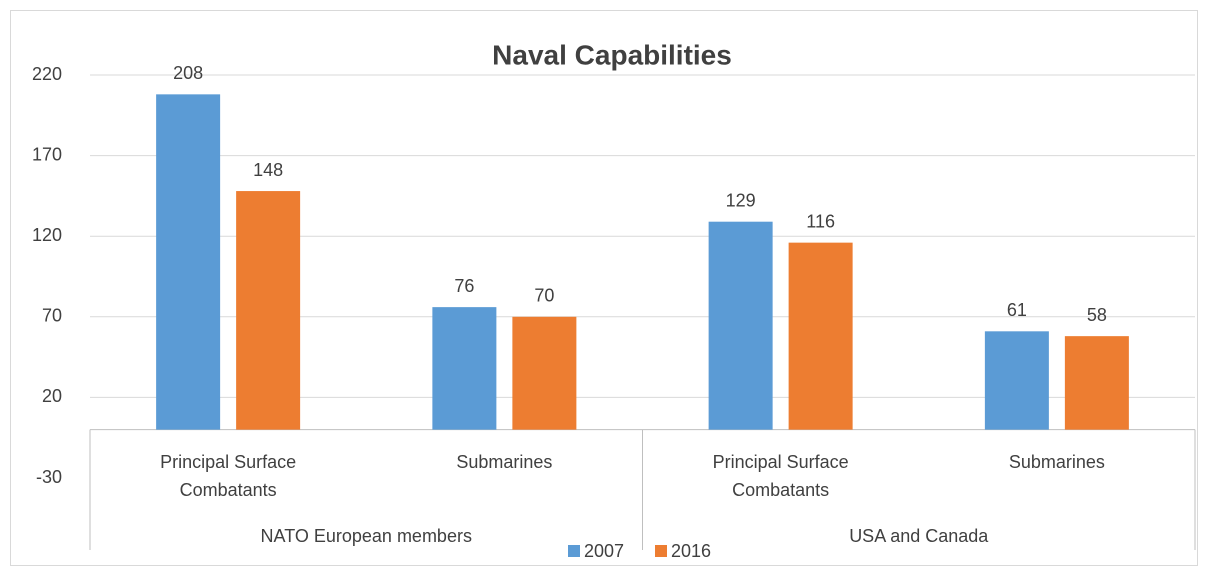  I want to click on data-label: 148, so click(268, 170).